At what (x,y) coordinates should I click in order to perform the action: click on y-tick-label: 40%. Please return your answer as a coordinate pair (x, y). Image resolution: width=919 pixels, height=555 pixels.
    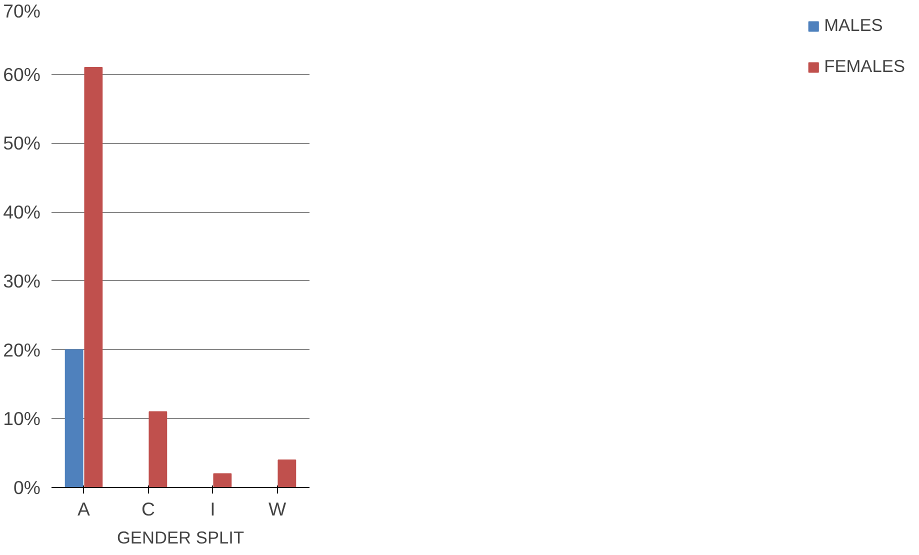
    Looking at the image, I should click on (22, 212).